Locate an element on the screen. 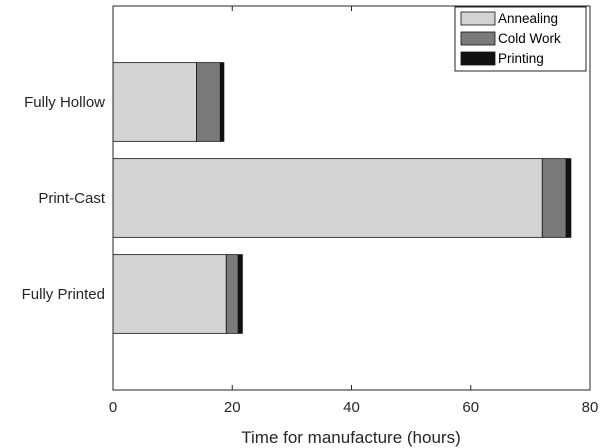  x-axis-label: Time for manufacture (hours) is located at coordinates (351, 437).